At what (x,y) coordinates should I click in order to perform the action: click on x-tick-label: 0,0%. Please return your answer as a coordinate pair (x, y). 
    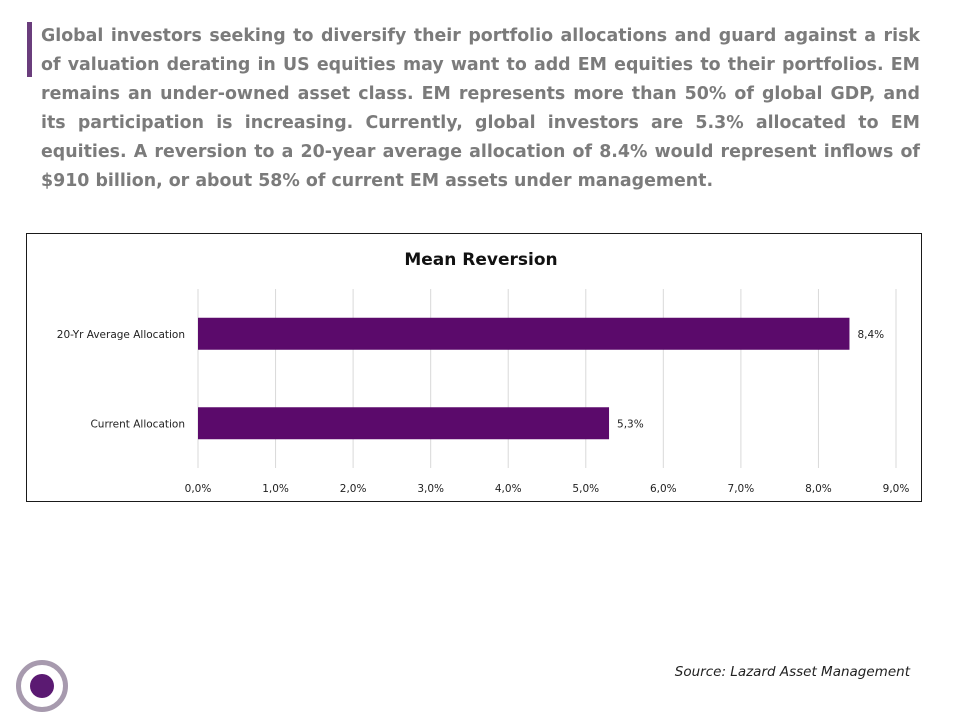
    Looking at the image, I should click on (198, 489).